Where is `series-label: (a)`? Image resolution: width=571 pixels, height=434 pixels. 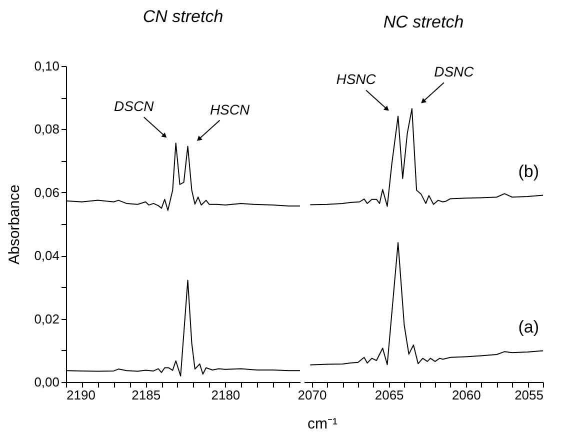 series-label: (a) is located at coordinates (528, 327).